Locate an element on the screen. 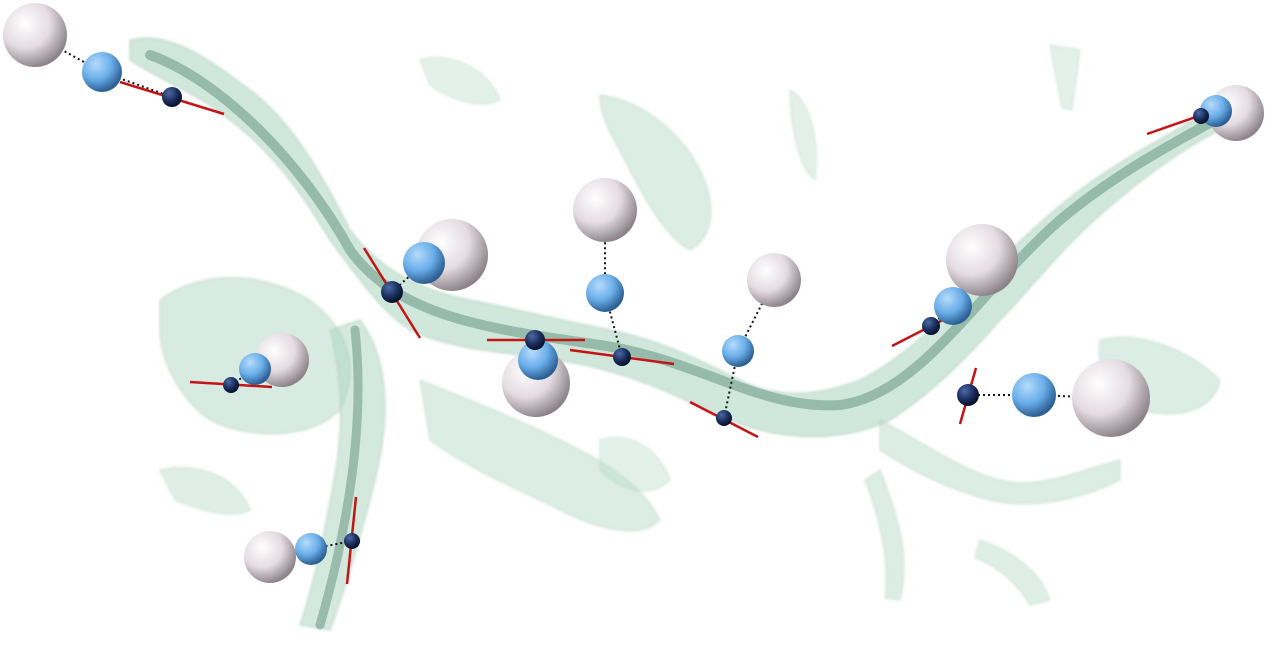 This screenshot has width=1274, height=652. spine-3-base-node is located at coordinates (231, 385).